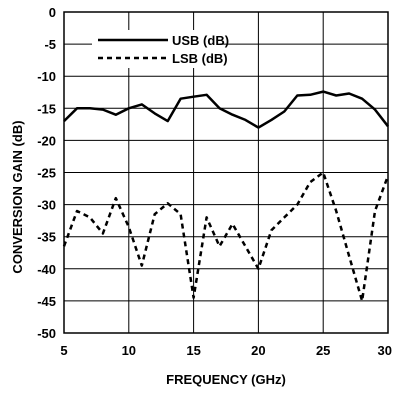  What do you see at coordinates (156, 49) in the screenshot?
I see `legend-background` at bounding box center [156, 49].